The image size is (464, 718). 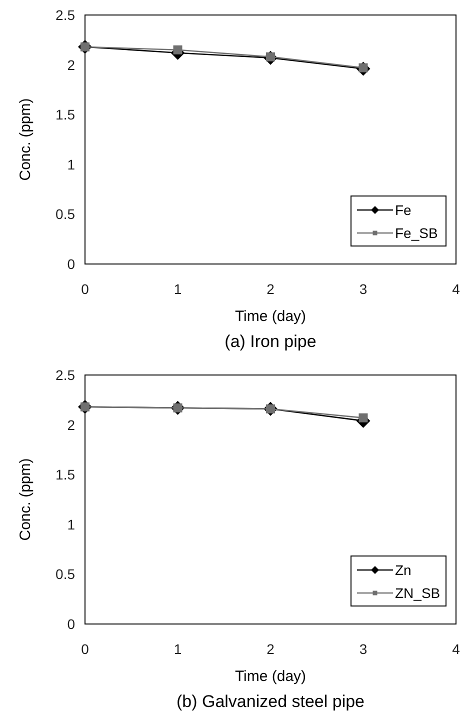 What do you see at coordinates (403, 570) in the screenshot?
I see `legend-label: Zn` at bounding box center [403, 570].